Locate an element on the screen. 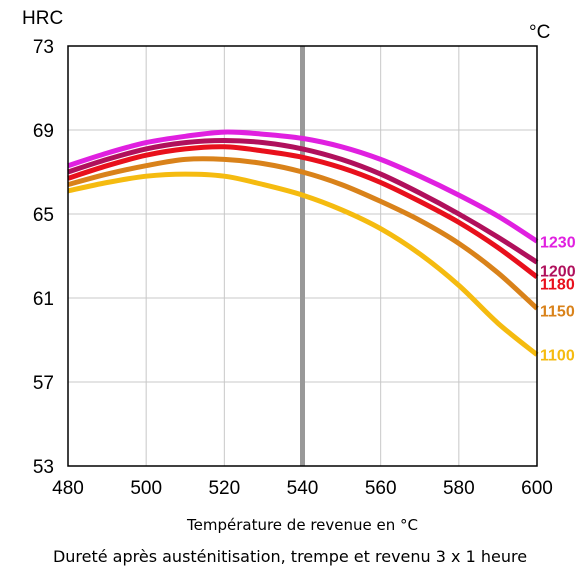 The width and height of the screenshot is (584, 575). y-tick-labels: 53 57 61 65 69 73 is located at coordinates (43, 257).